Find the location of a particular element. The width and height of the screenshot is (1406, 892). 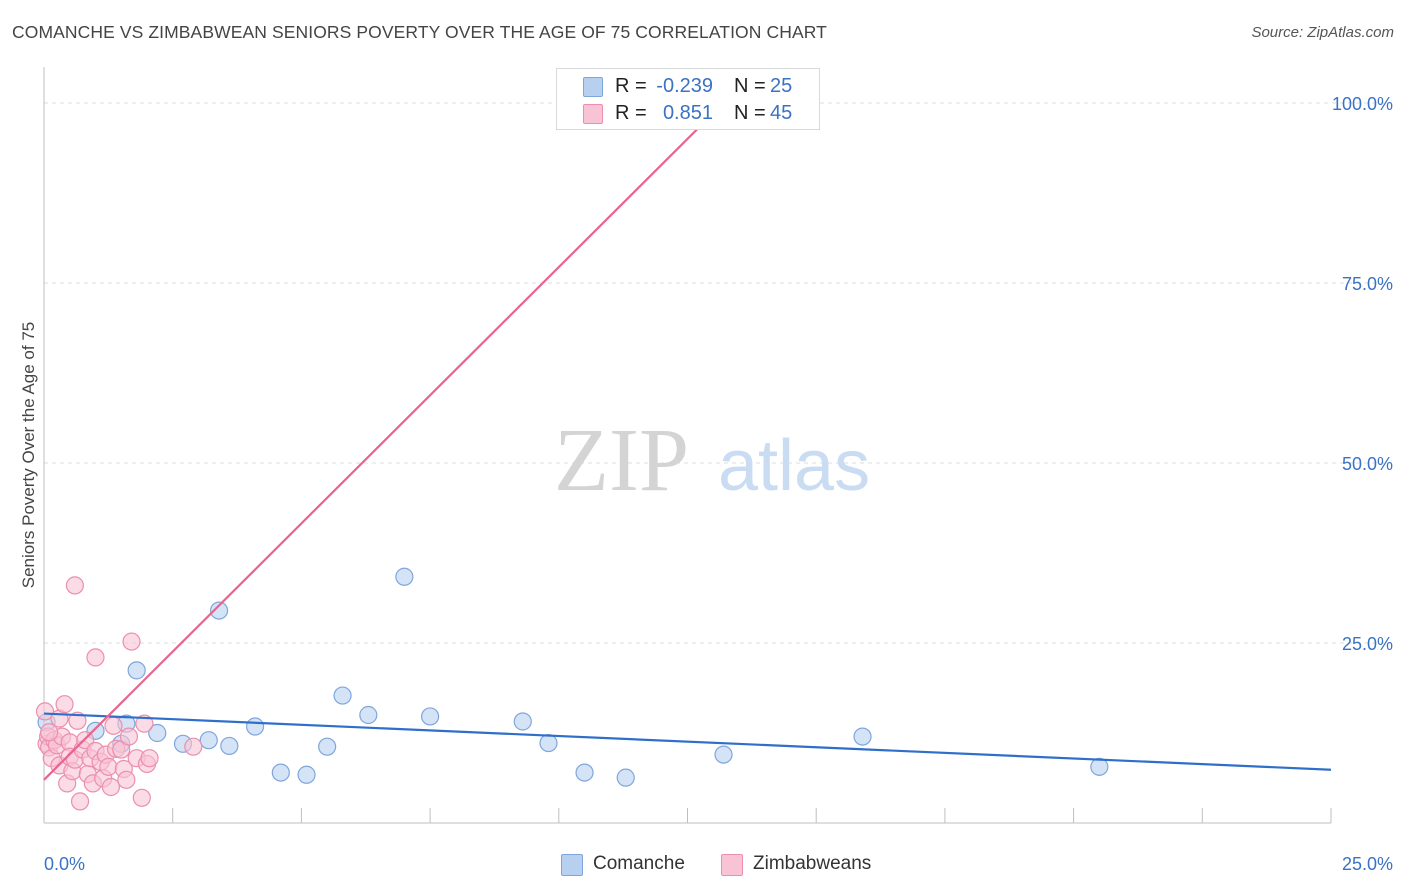

y-tick-label: 75.0% is located at coordinates (1367, 284).